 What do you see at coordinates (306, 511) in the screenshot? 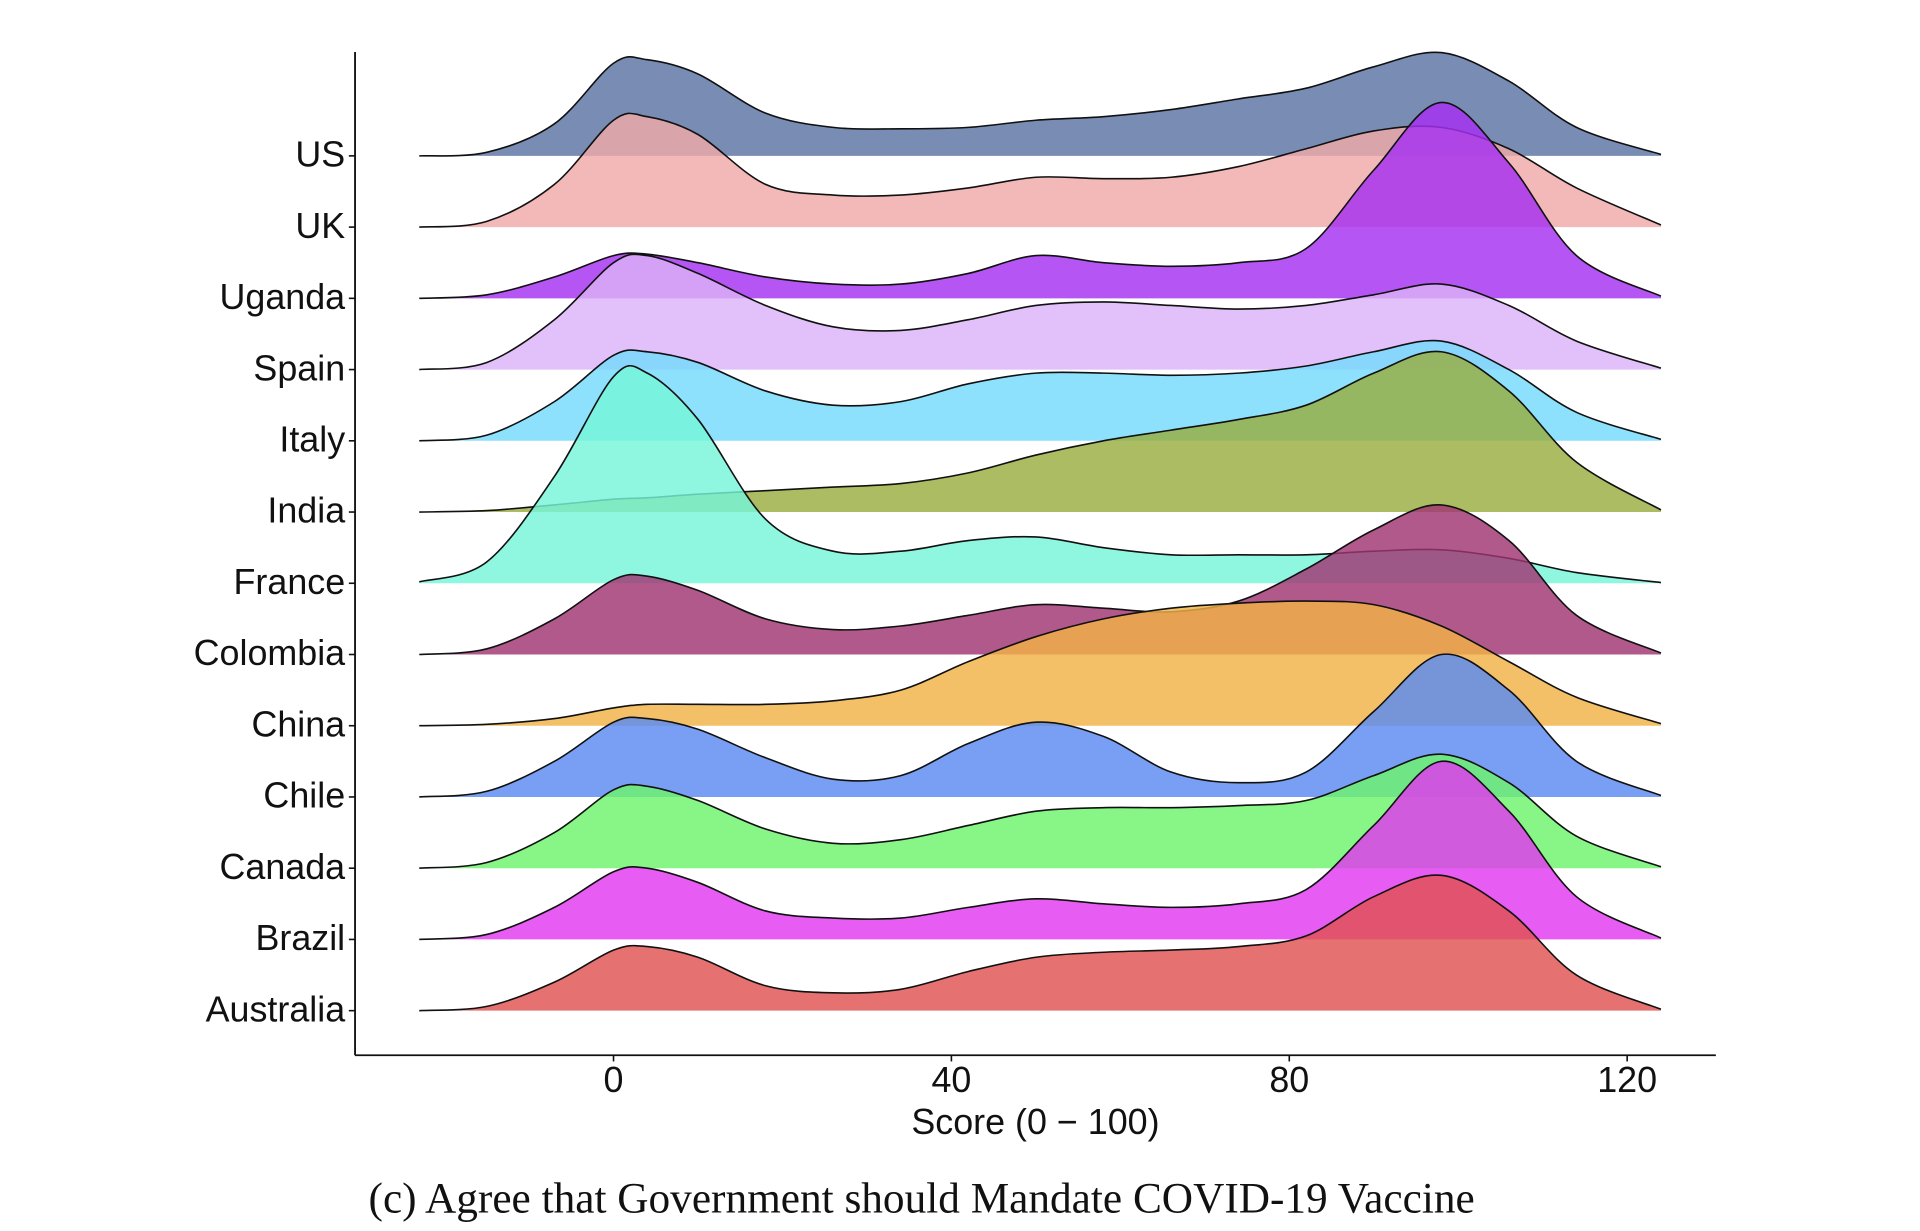
I see `y-tick-label: India` at bounding box center [306, 511].